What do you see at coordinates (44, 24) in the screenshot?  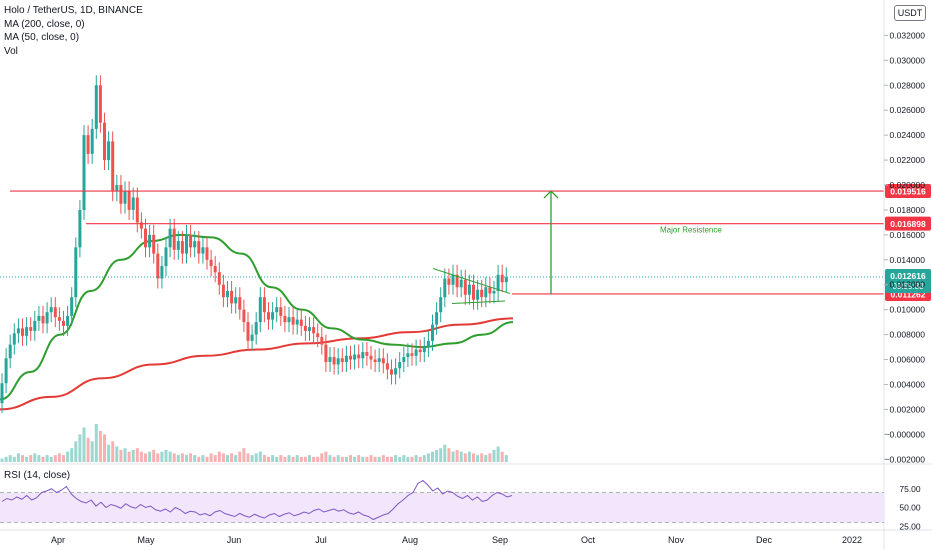 I see `ma200-legend: MA (200, close, 0)` at bounding box center [44, 24].